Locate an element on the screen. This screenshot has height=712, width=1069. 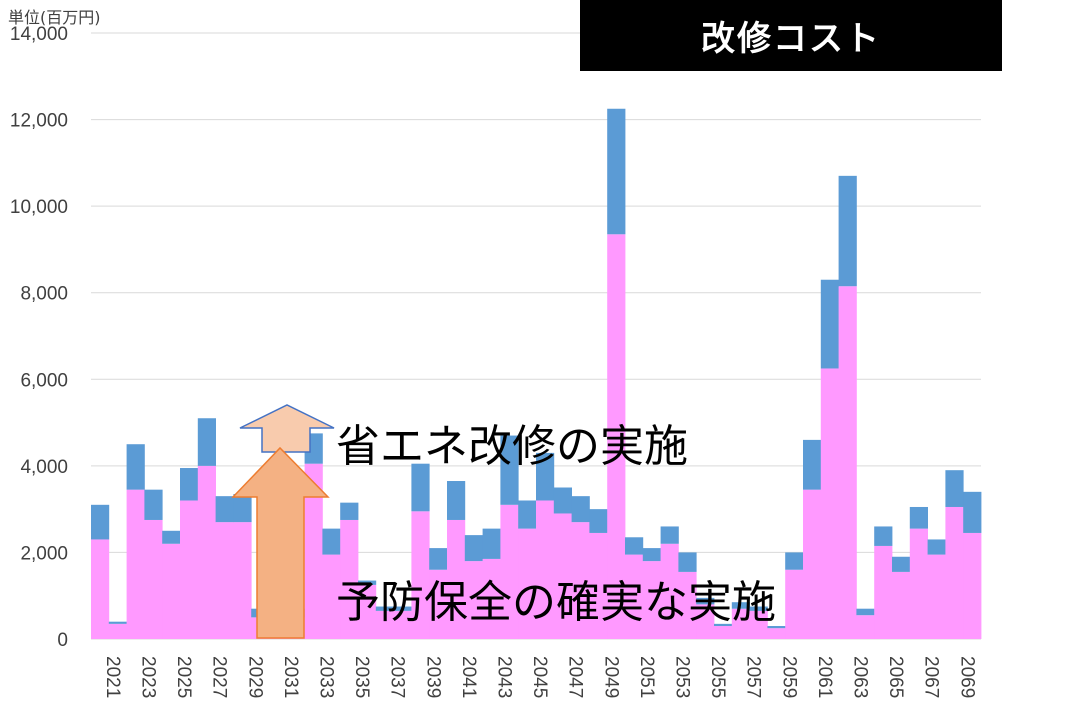
x-tick-label: 2049 is located at coordinates (610, 677).